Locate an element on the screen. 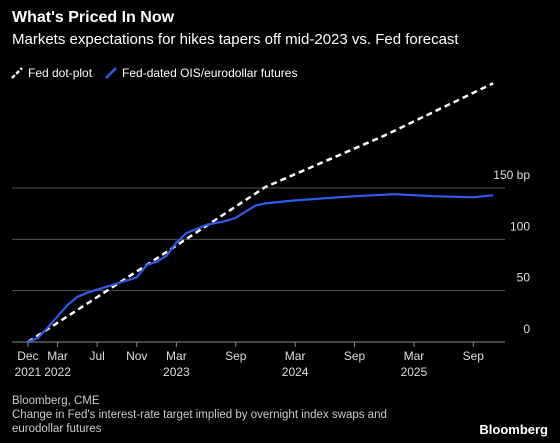  x-tick-year: 2024 is located at coordinates (295, 372).